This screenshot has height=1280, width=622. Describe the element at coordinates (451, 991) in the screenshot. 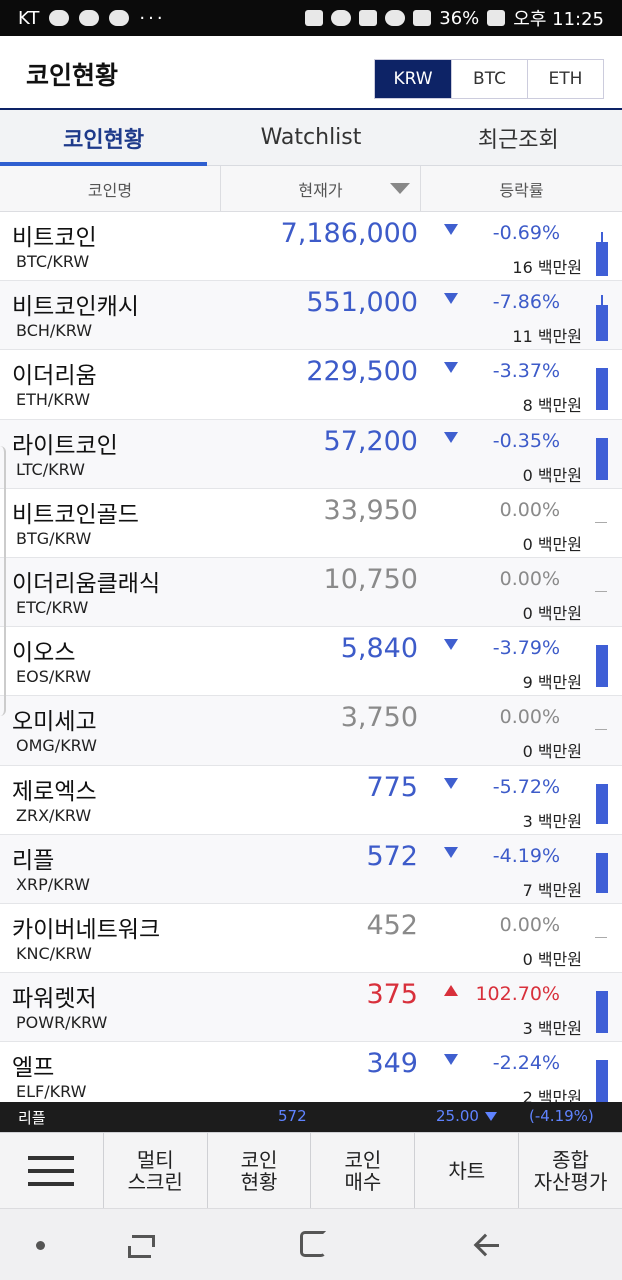

I see `up-triangle-icon` at that location.